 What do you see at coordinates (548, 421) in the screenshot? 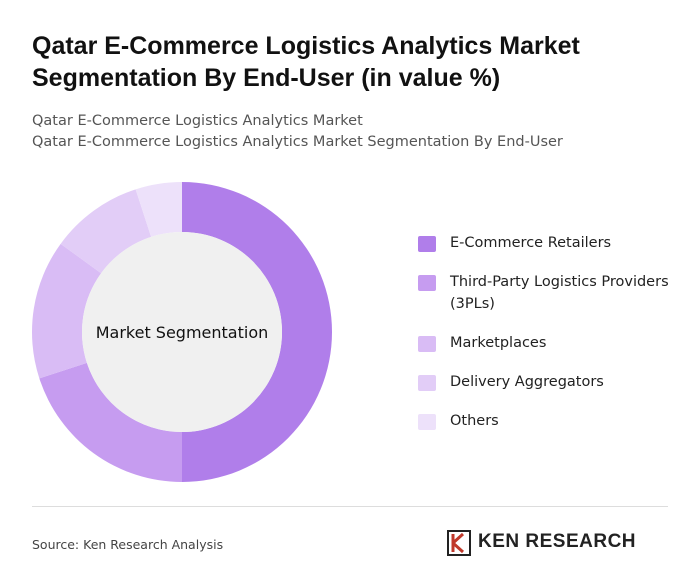
I see `legend-item: Others` at bounding box center [548, 421].